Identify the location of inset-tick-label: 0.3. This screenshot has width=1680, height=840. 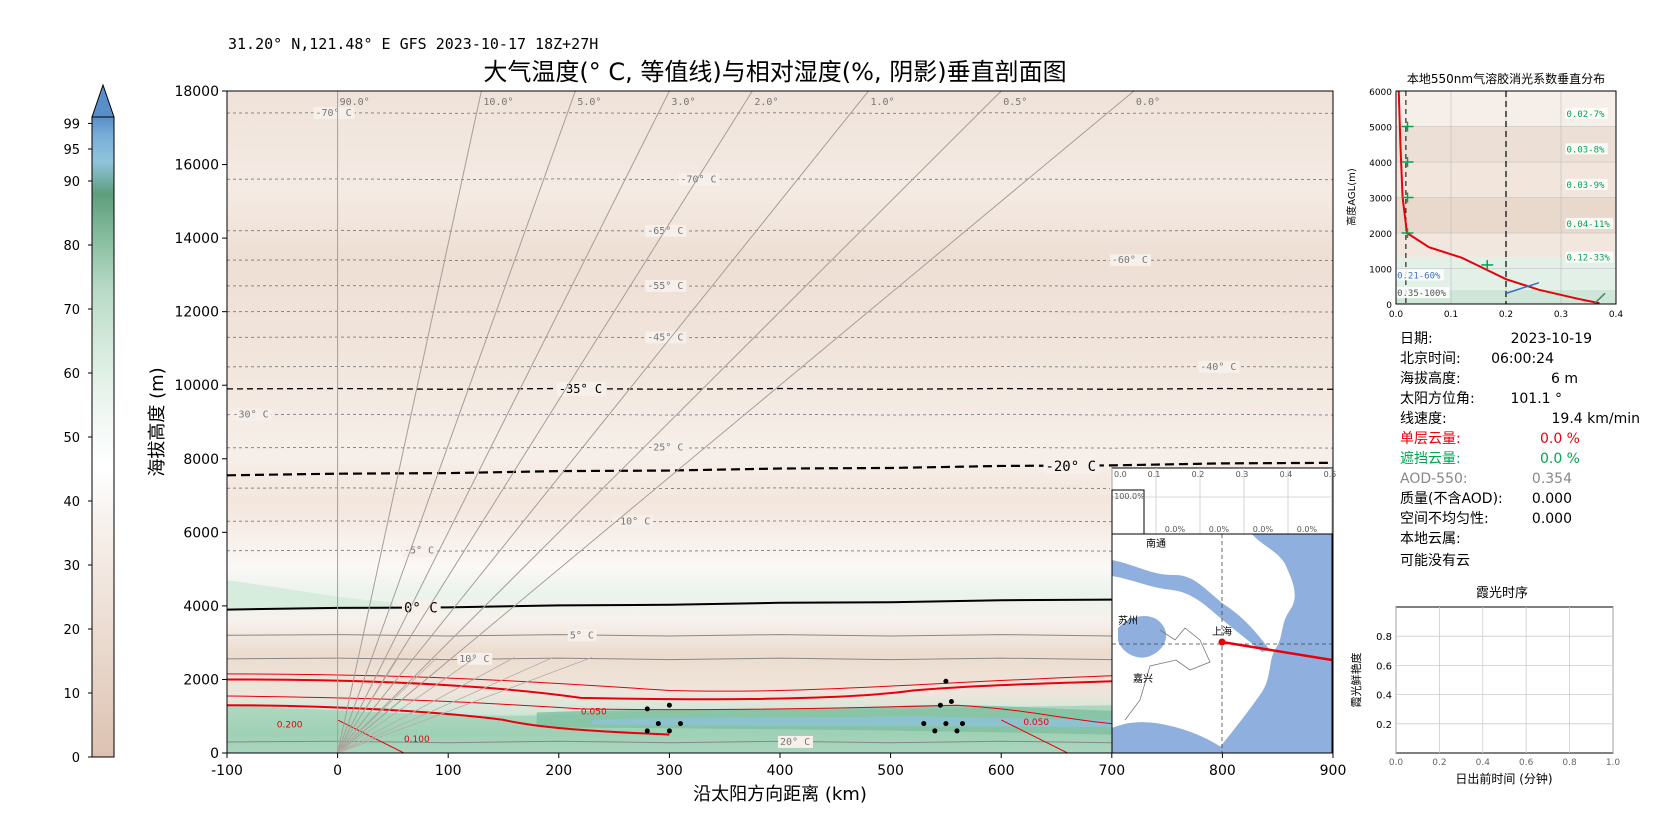
(1242, 474).